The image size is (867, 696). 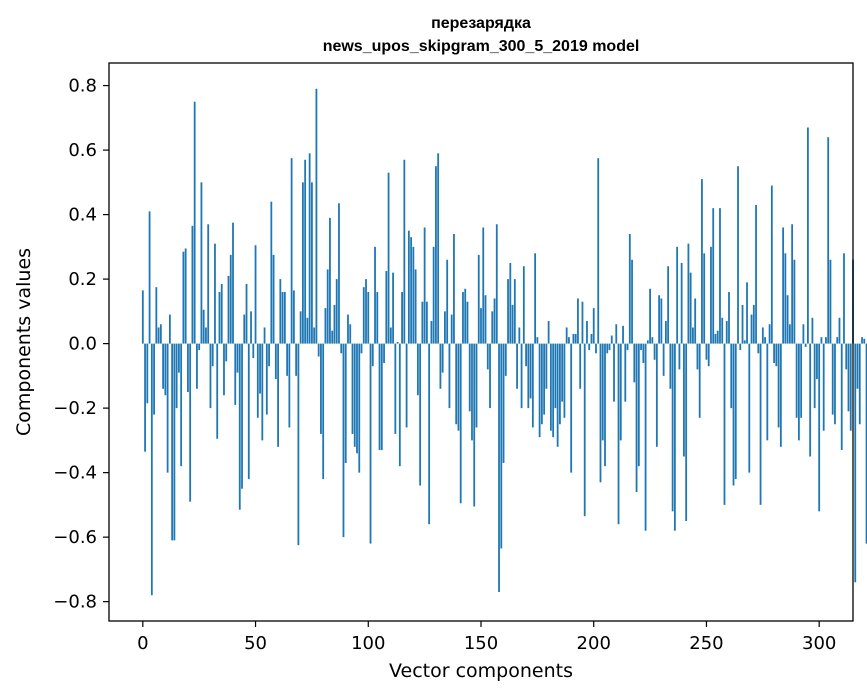 I want to click on y-tick-label: −0.4, so click(x=75, y=473).